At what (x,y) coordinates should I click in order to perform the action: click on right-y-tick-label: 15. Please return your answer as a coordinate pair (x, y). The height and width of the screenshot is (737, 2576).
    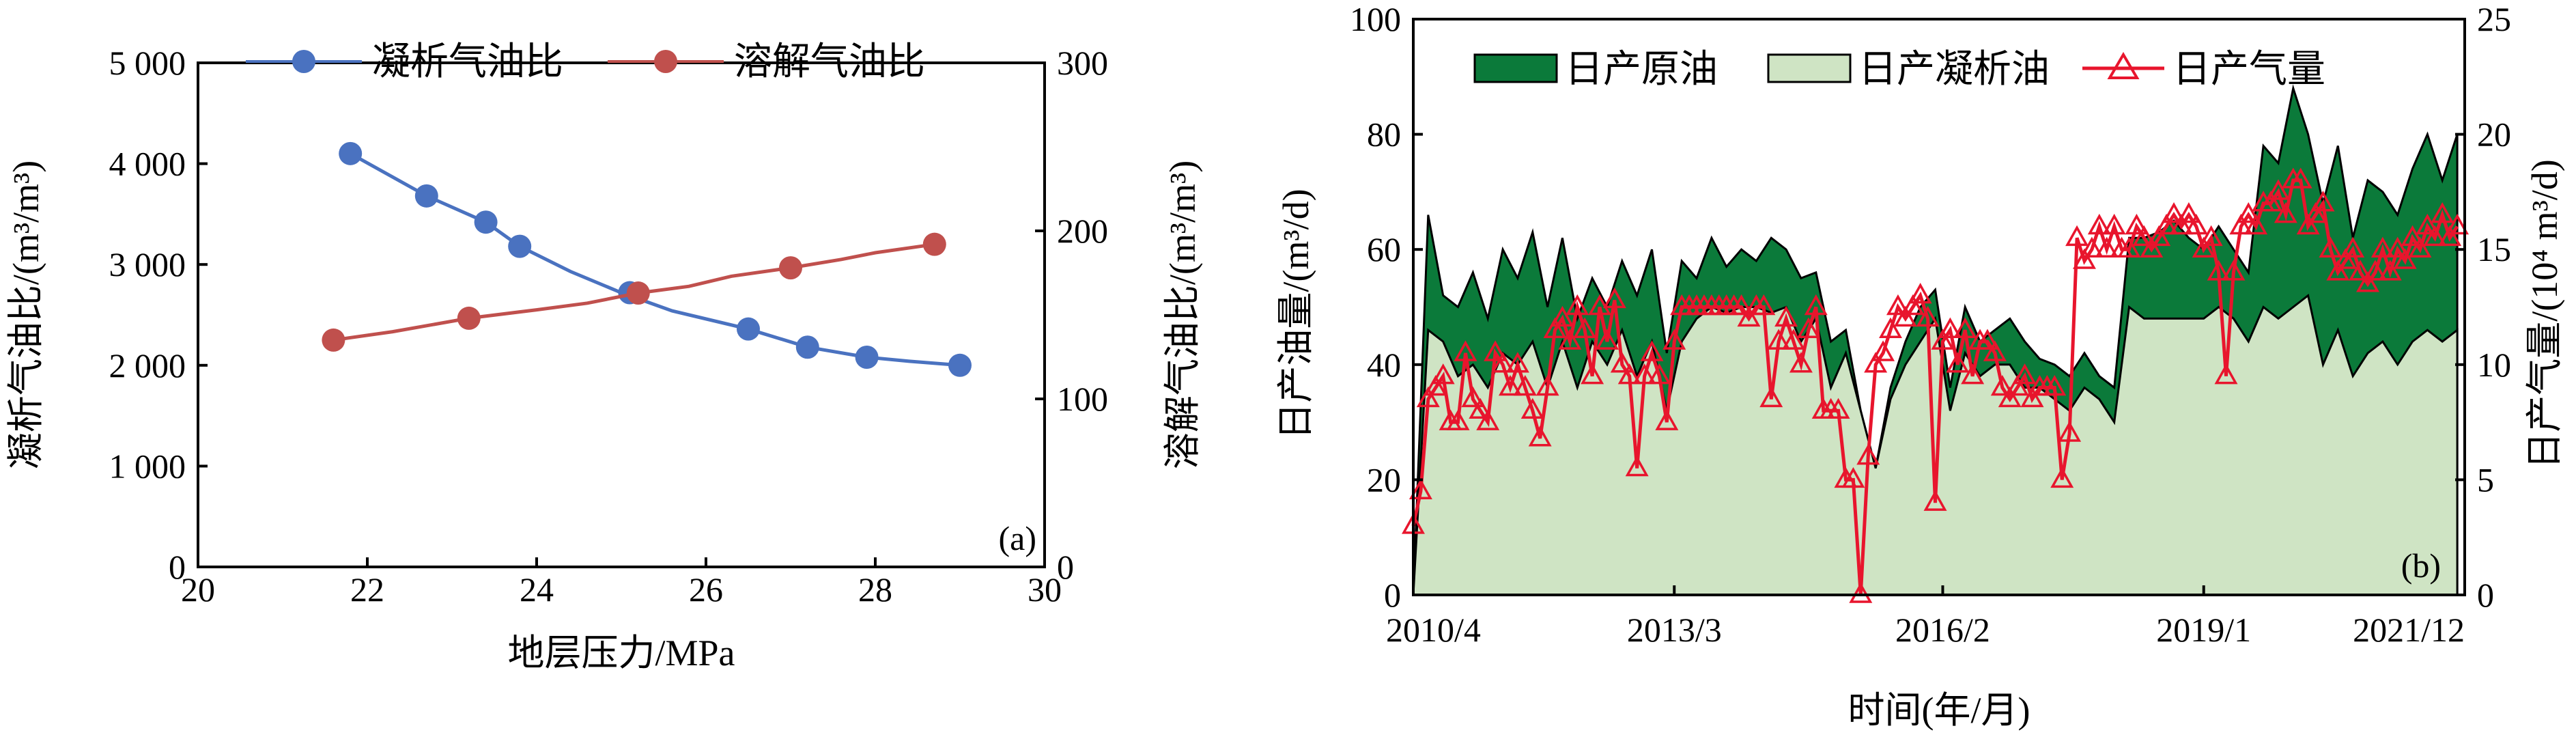
    Looking at the image, I should click on (2494, 249).